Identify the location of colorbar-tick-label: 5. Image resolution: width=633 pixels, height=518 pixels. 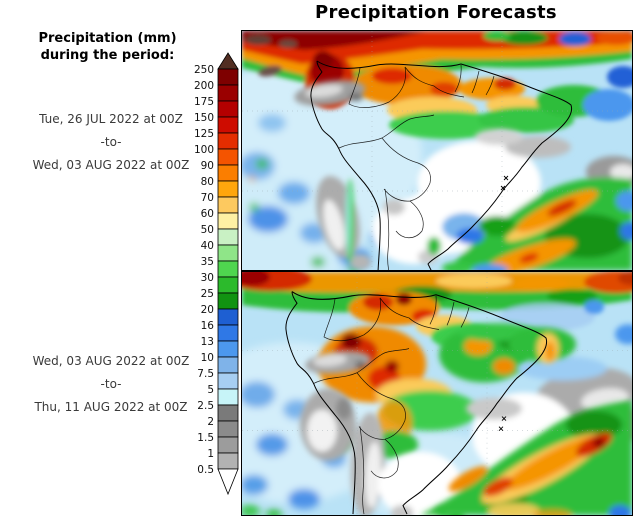
(210, 390).